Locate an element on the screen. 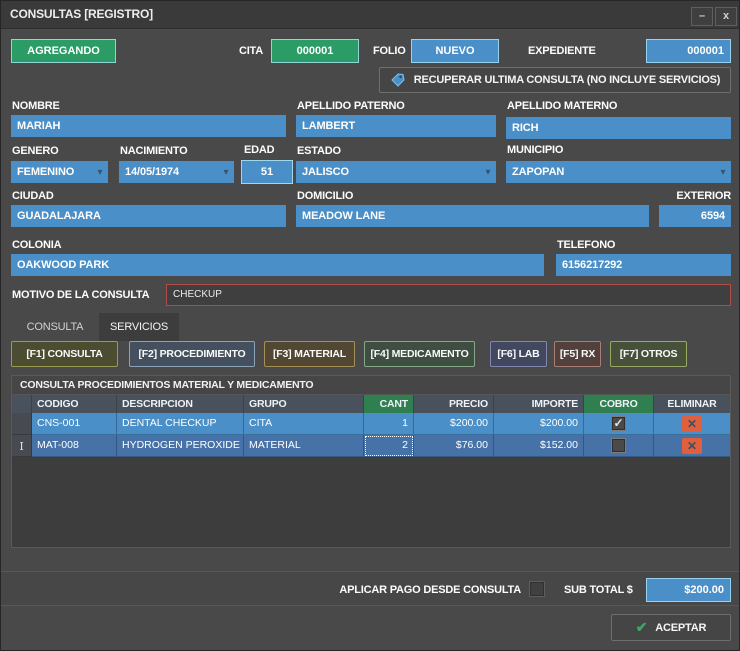 Image resolution: width=740 pixels, height=651 pixels. close-button: x is located at coordinates (726, 16).